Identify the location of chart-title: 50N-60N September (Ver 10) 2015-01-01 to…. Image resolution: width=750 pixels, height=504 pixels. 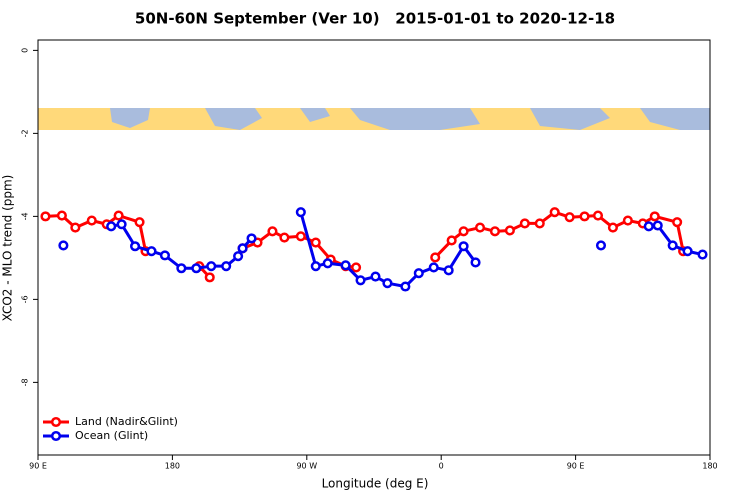
(375, 19).